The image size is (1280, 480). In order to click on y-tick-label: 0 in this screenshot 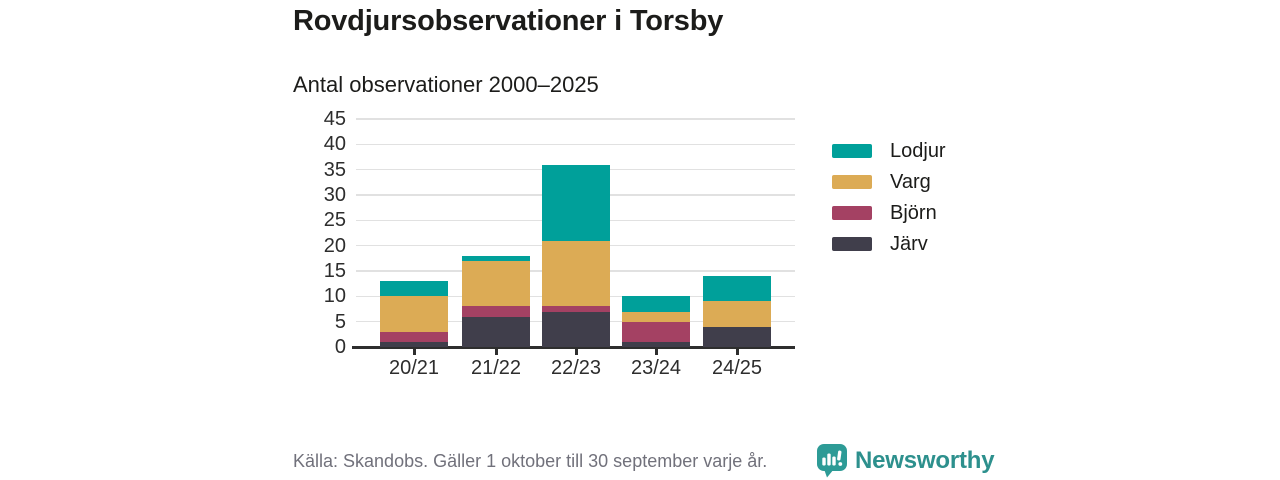, I will do `click(340, 347)`.